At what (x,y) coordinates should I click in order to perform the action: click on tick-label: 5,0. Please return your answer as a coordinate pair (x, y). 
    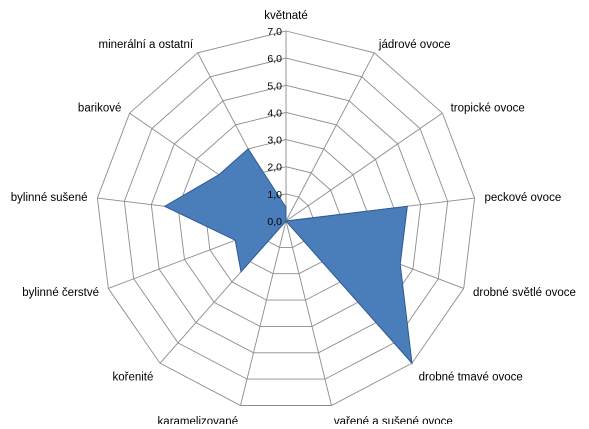
    Looking at the image, I should click on (274, 86).